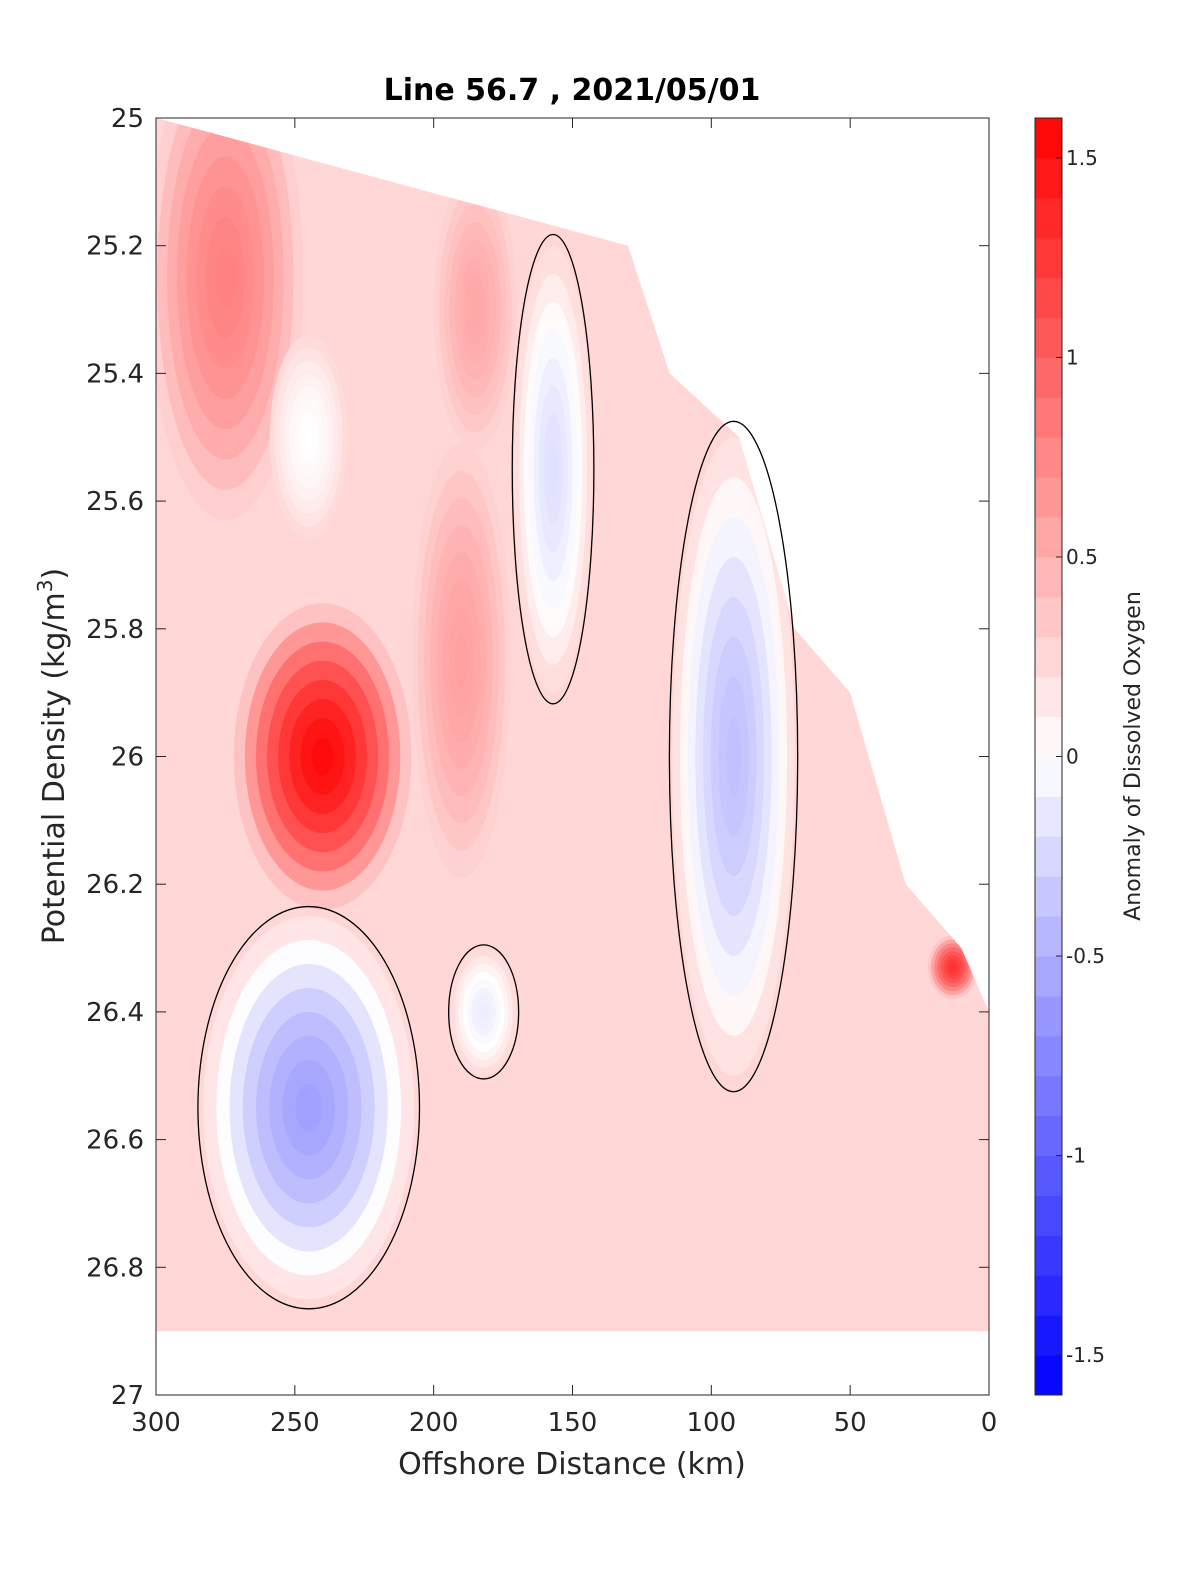 This screenshot has width=1200, height=1575. What do you see at coordinates (712, 1423) in the screenshot?
I see `x-tick-label: 100` at bounding box center [712, 1423].